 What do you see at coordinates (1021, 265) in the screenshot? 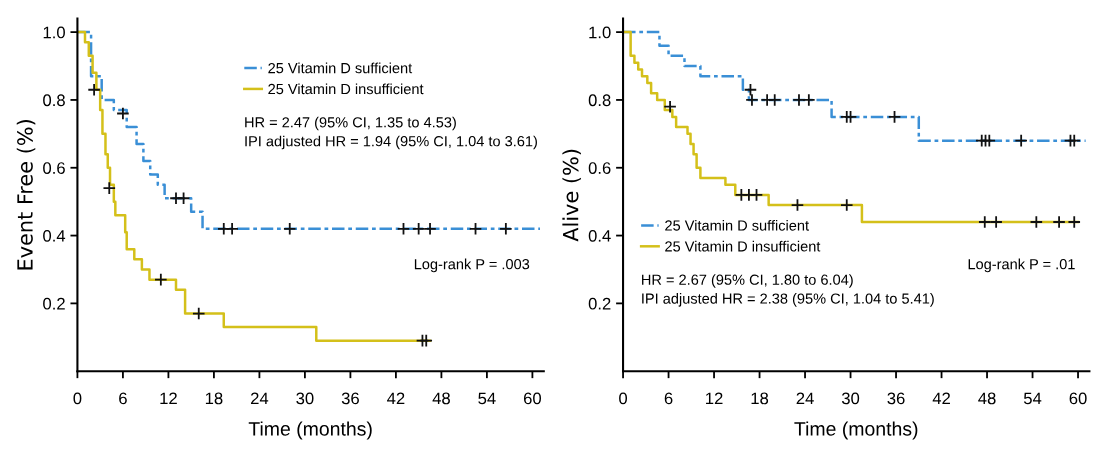
I see `annotation: Log-rank P = .01` at bounding box center [1021, 265].